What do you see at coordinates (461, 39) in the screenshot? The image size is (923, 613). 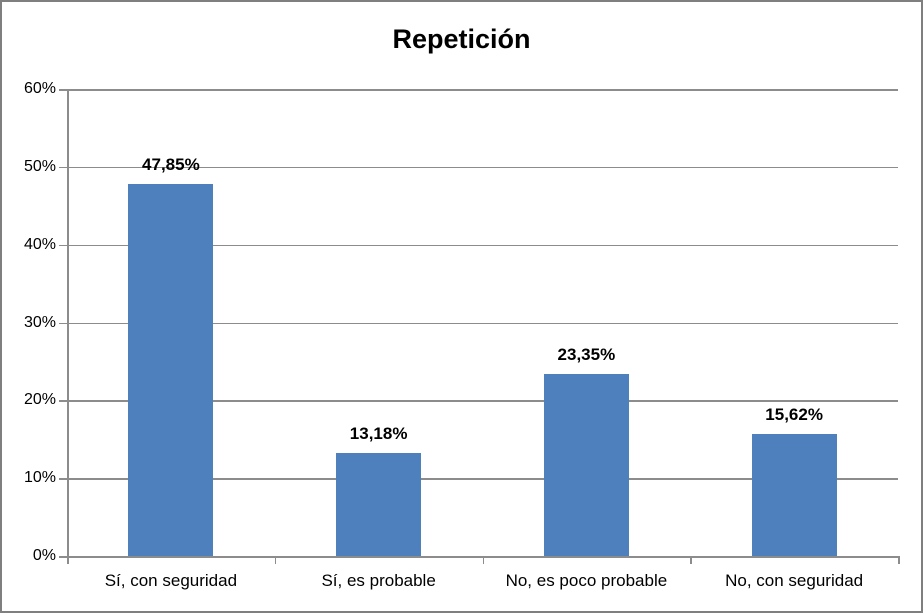 I see `chart-title: Repetición` at bounding box center [461, 39].